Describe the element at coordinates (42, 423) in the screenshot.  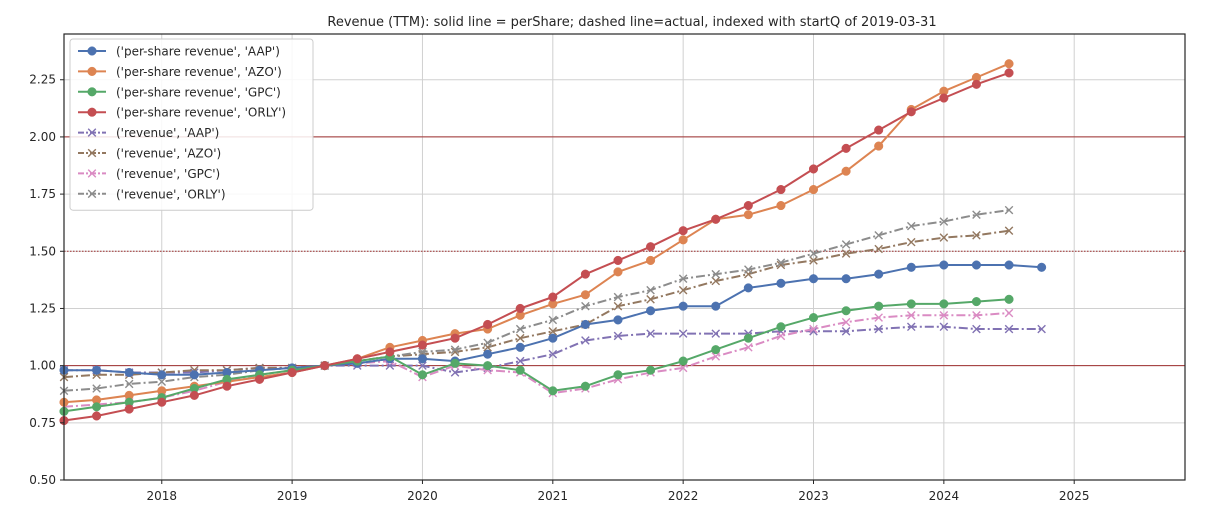
I see `y-tick-label: 0.75` at that location.